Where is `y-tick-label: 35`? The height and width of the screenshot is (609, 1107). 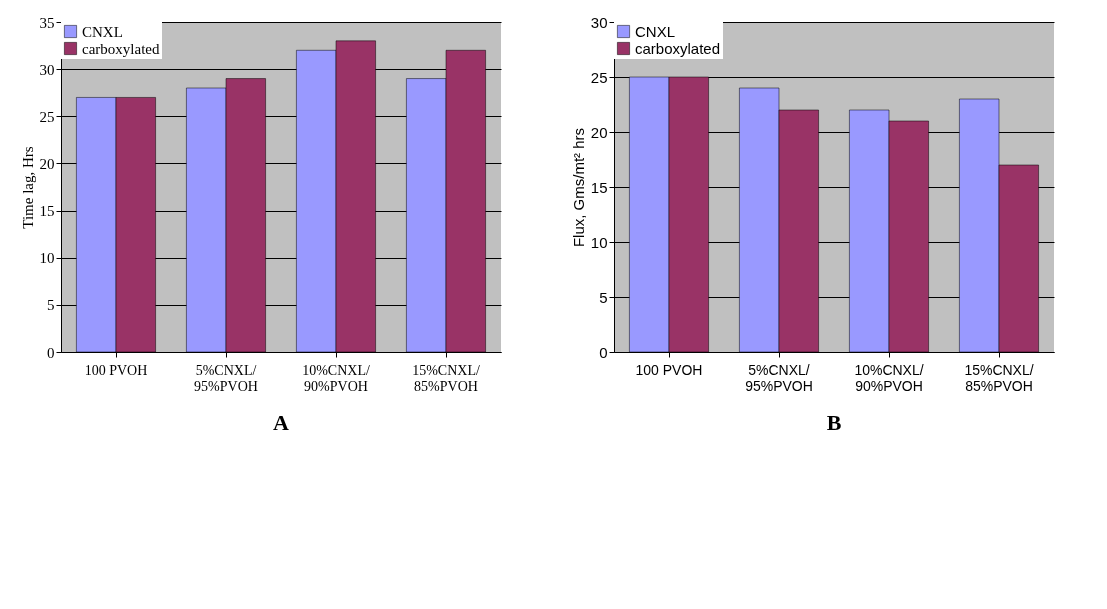 y-tick-label: 35 is located at coordinates (47, 22).